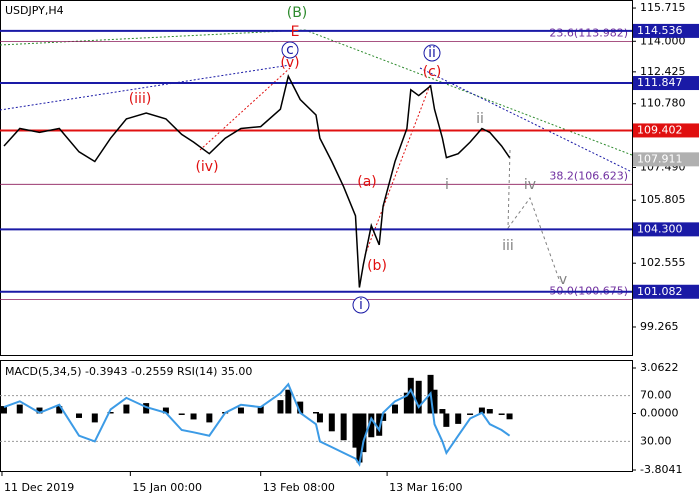 This screenshot has height=500, width=700. I want to click on y-tick-label: 112.425, so click(663, 71).